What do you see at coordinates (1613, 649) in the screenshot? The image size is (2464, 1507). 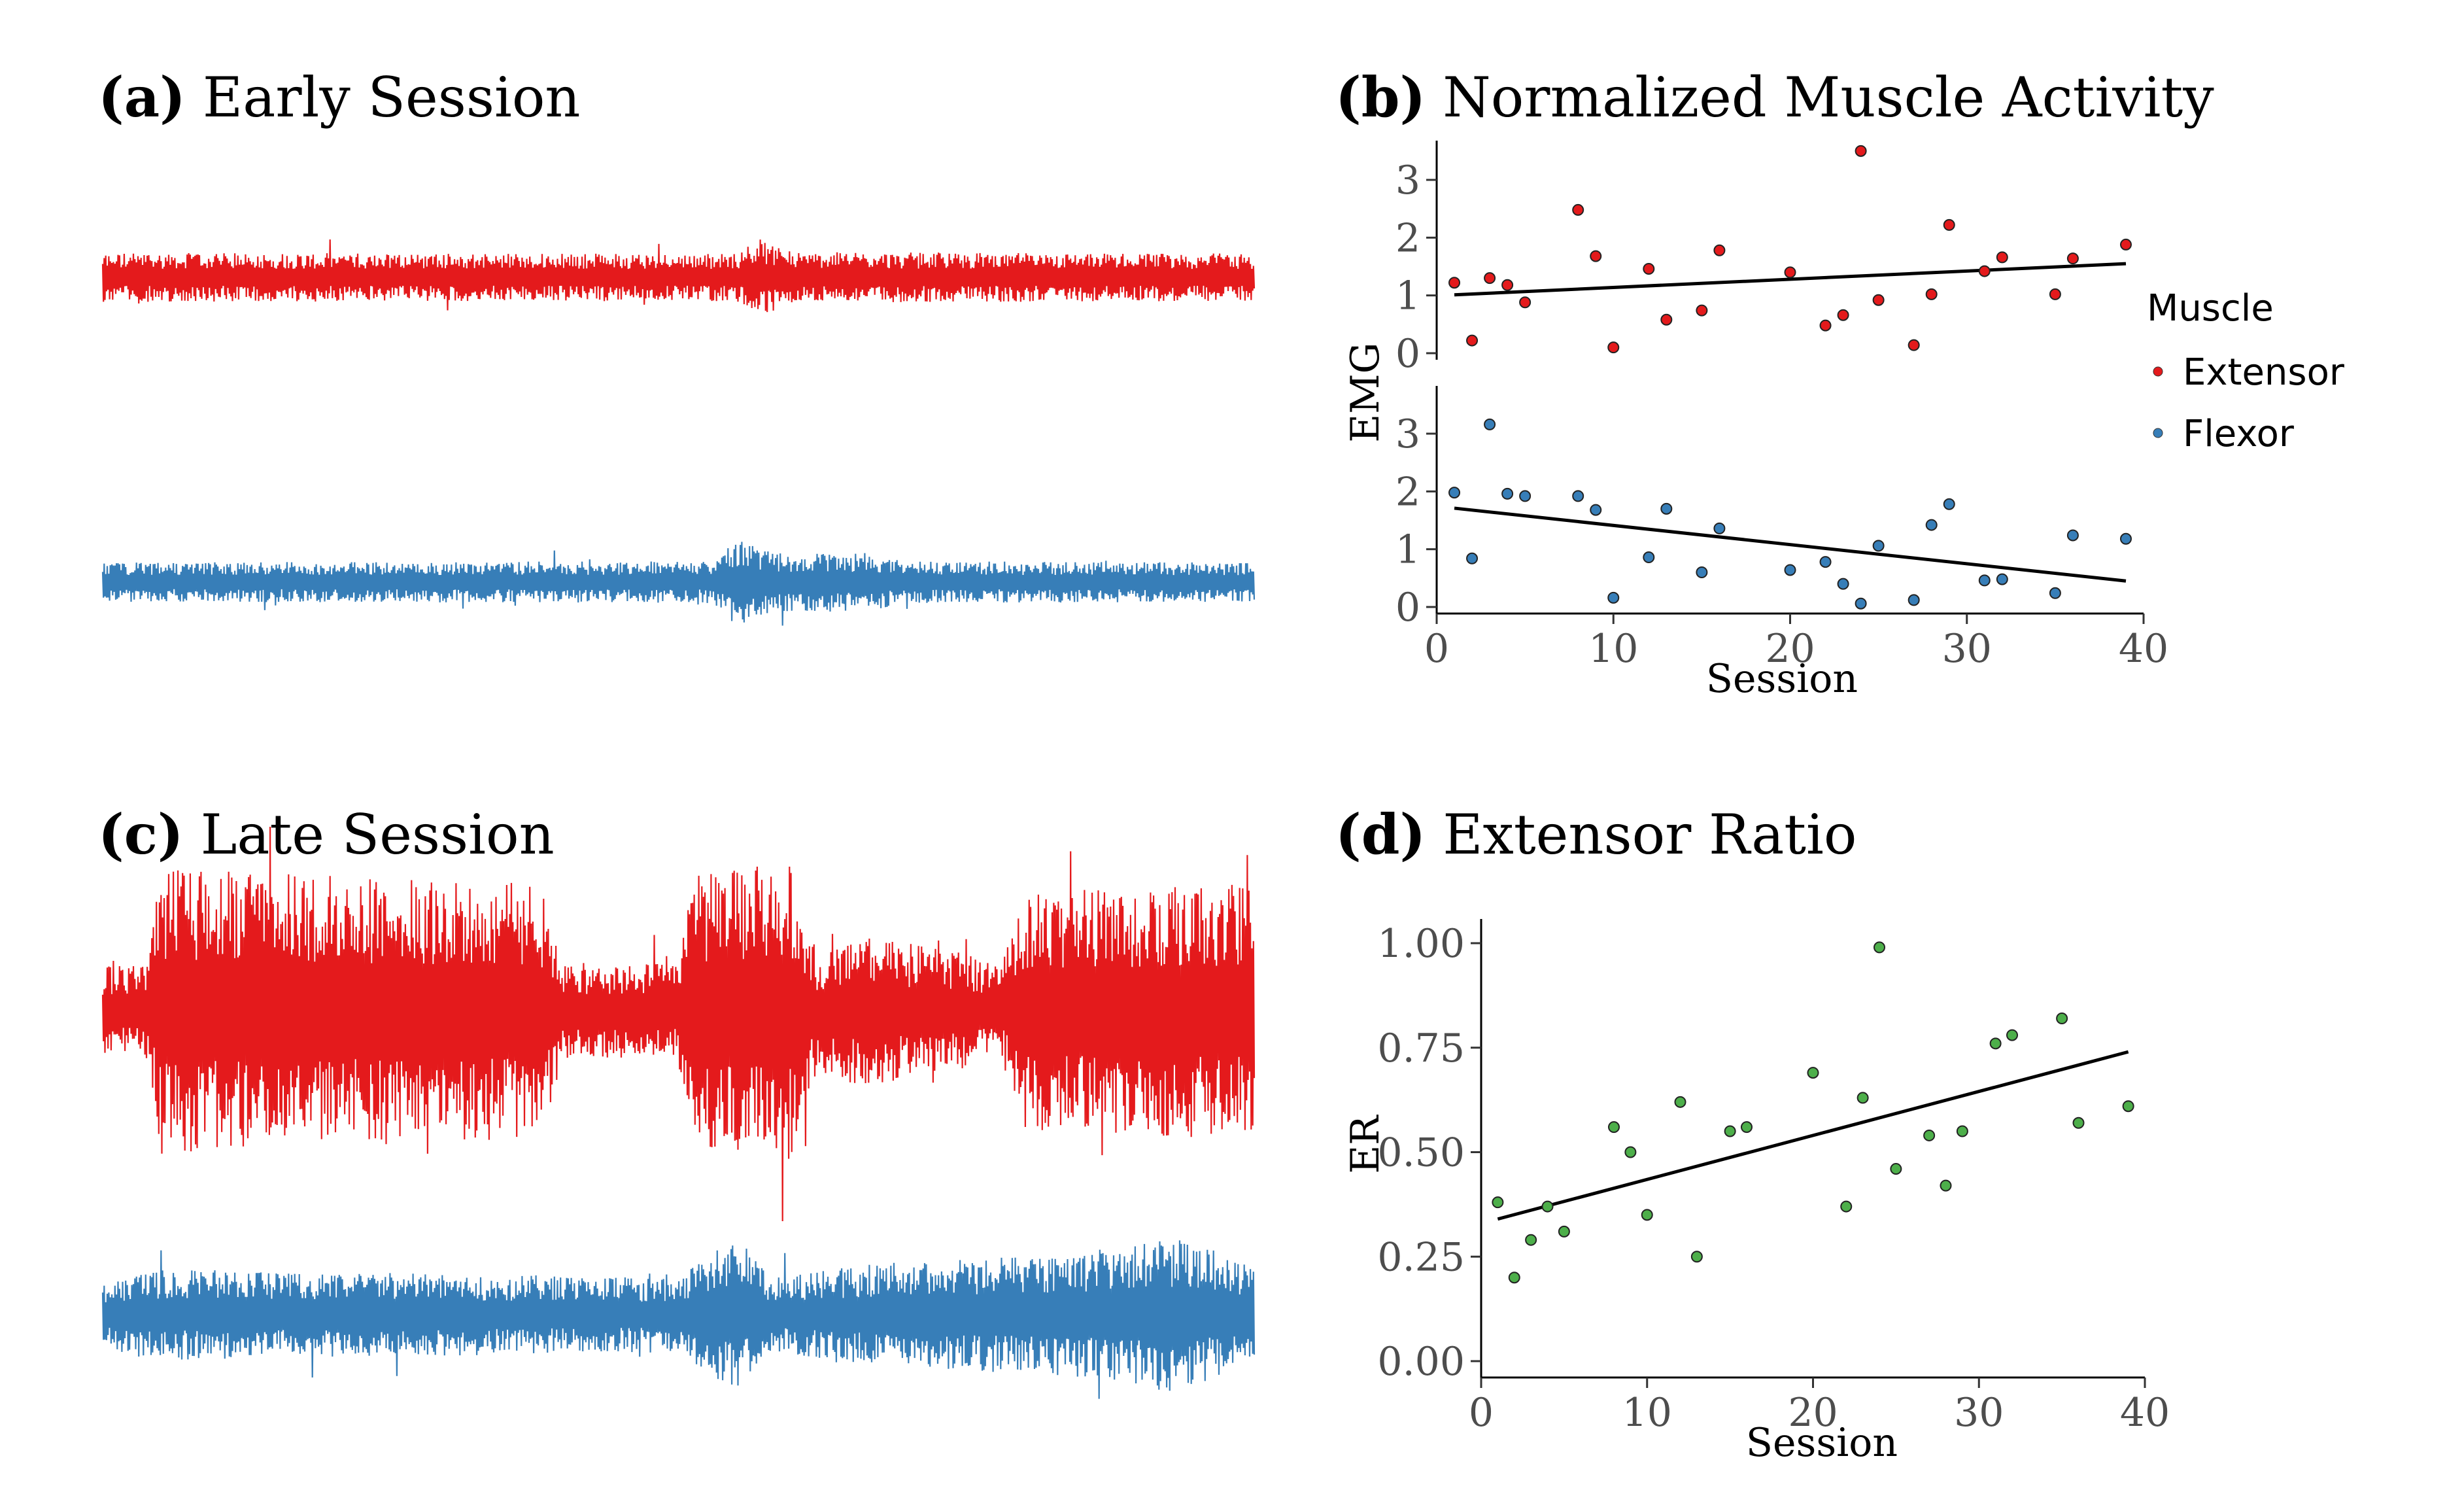 I see `panel-b-x-tick-label: 10` at bounding box center [1613, 649].